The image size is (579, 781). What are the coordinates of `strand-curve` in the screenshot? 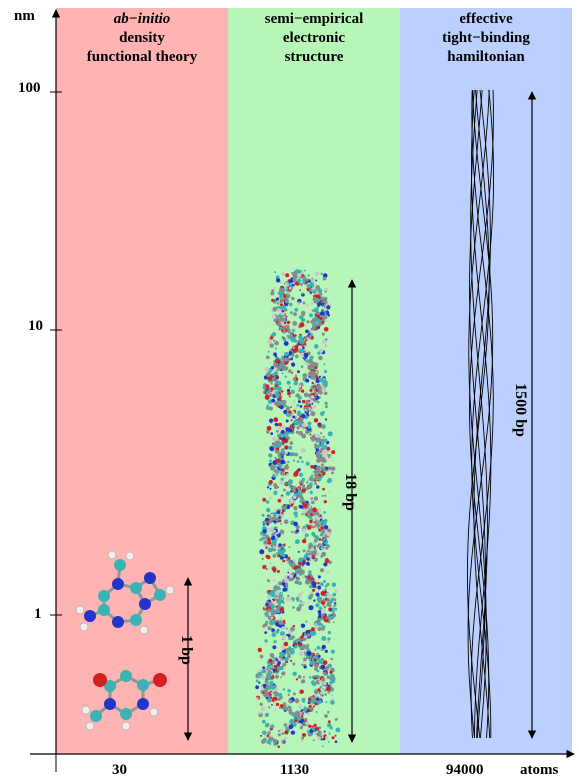 It's located at (479, 414).